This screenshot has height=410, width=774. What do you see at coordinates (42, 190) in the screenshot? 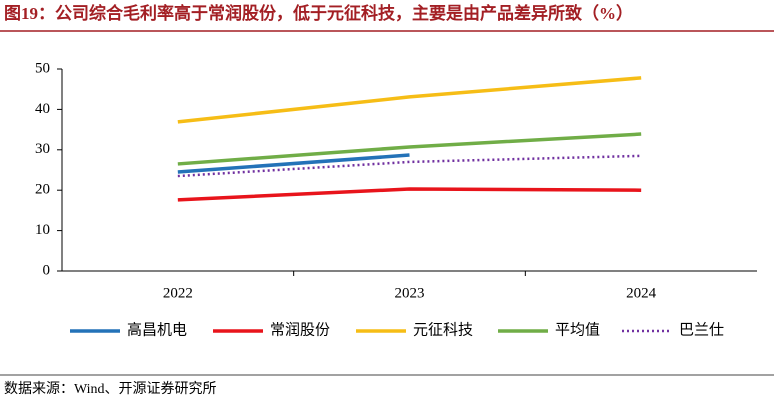
I see `y-tick-label: 20` at bounding box center [42, 190].